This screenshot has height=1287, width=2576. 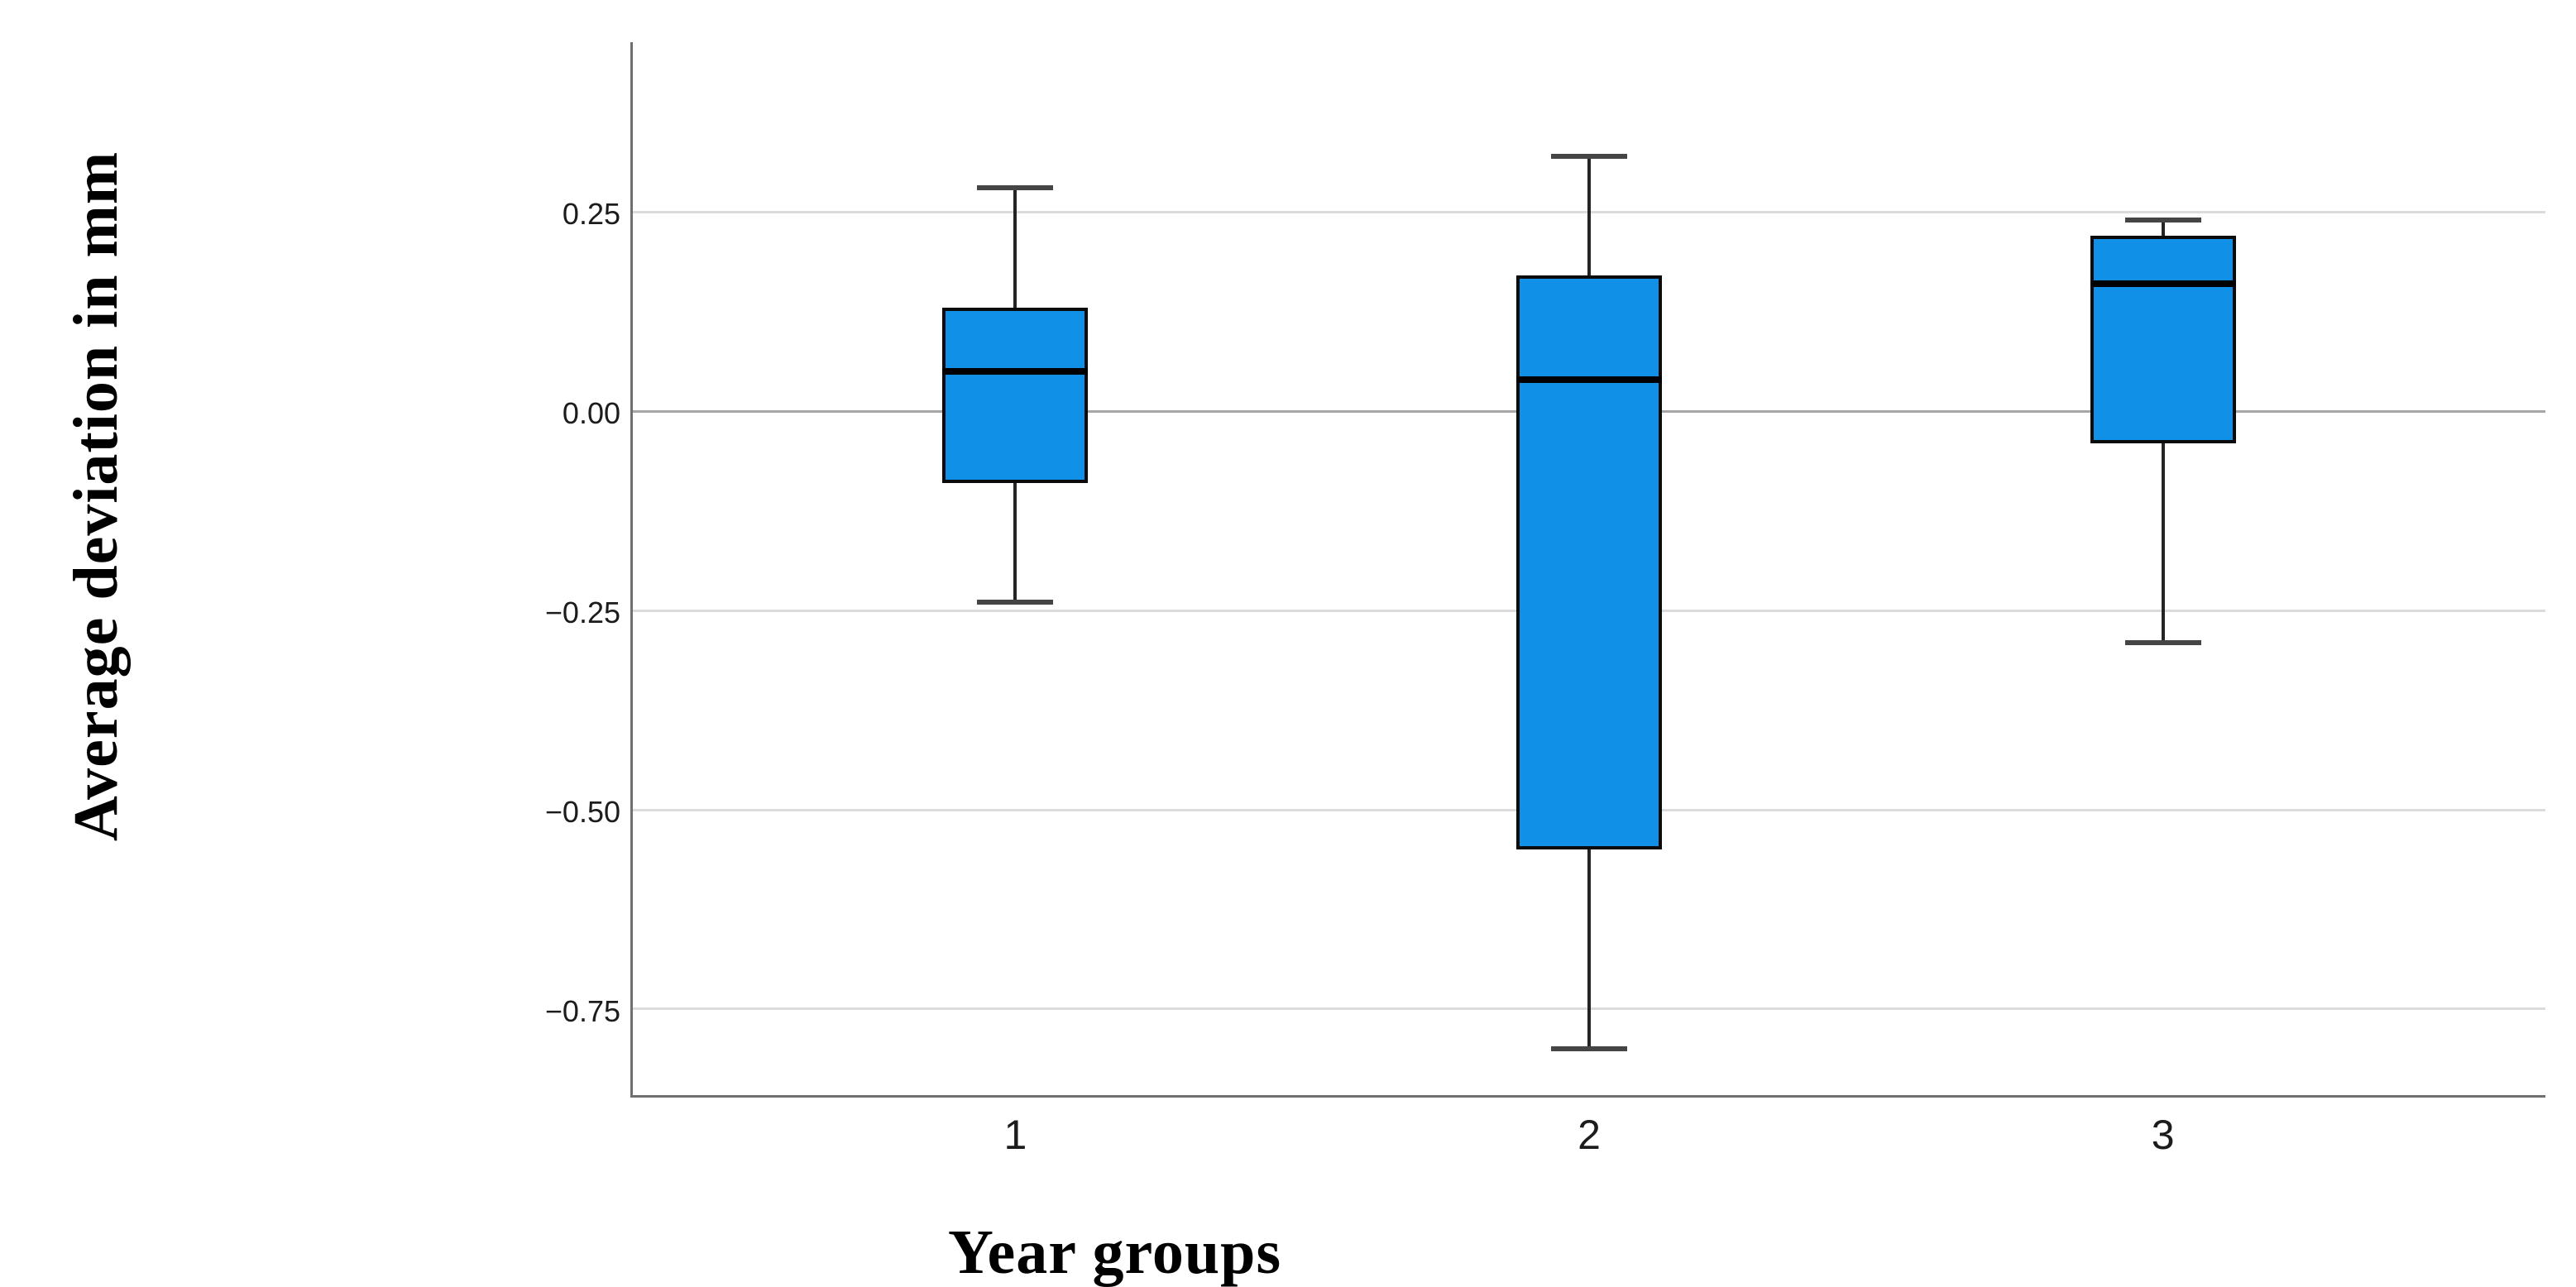 I want to click on y-tick-label: −0.75, so click(x=582, y=1011).